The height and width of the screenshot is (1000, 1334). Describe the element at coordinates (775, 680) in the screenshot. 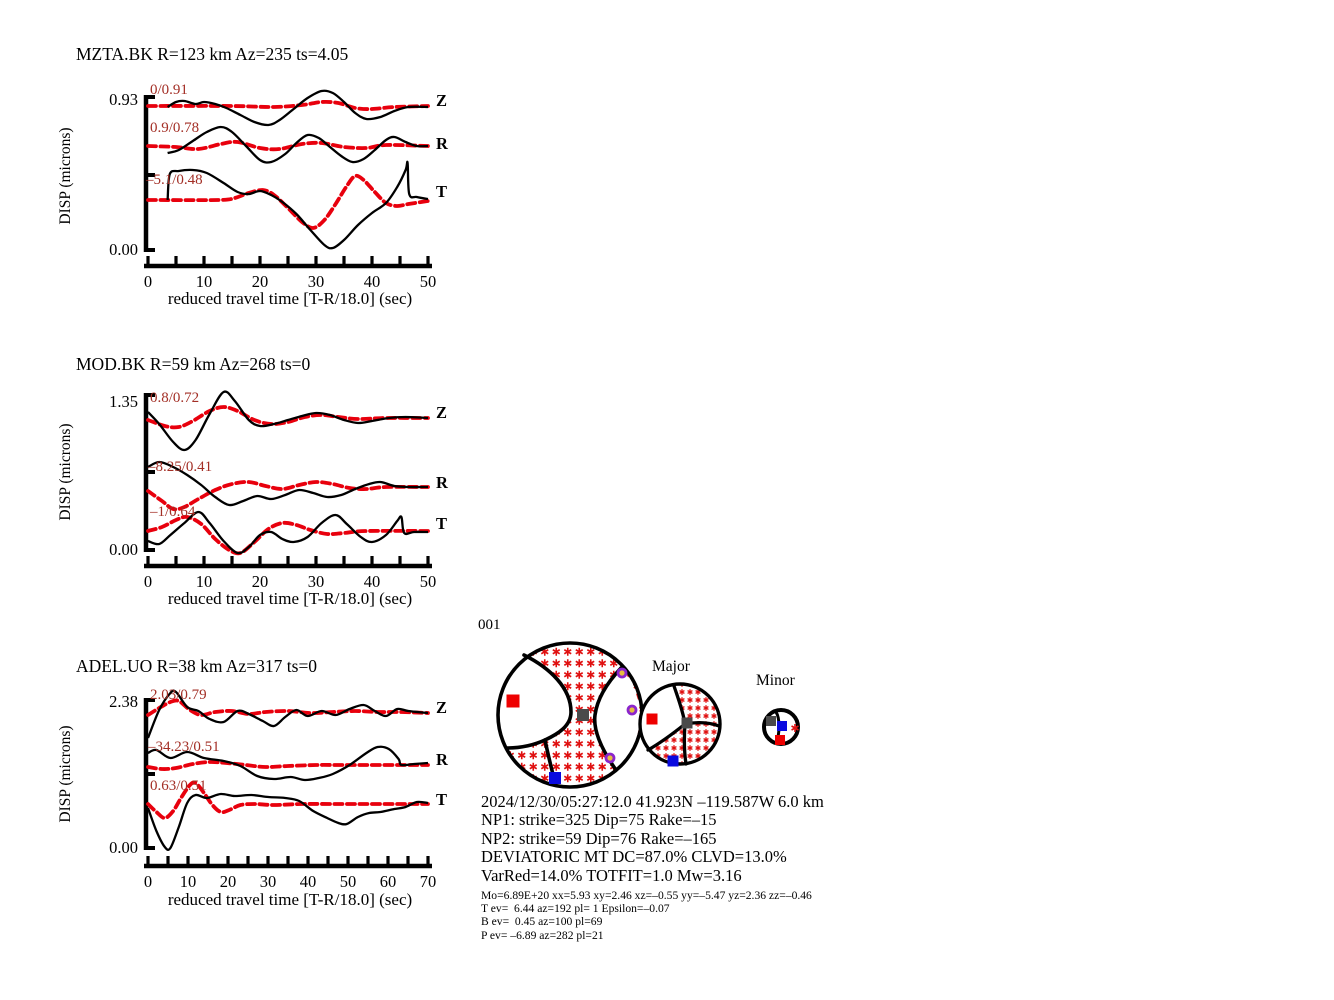

I see `beachball-minor-label: Minor` at that location.